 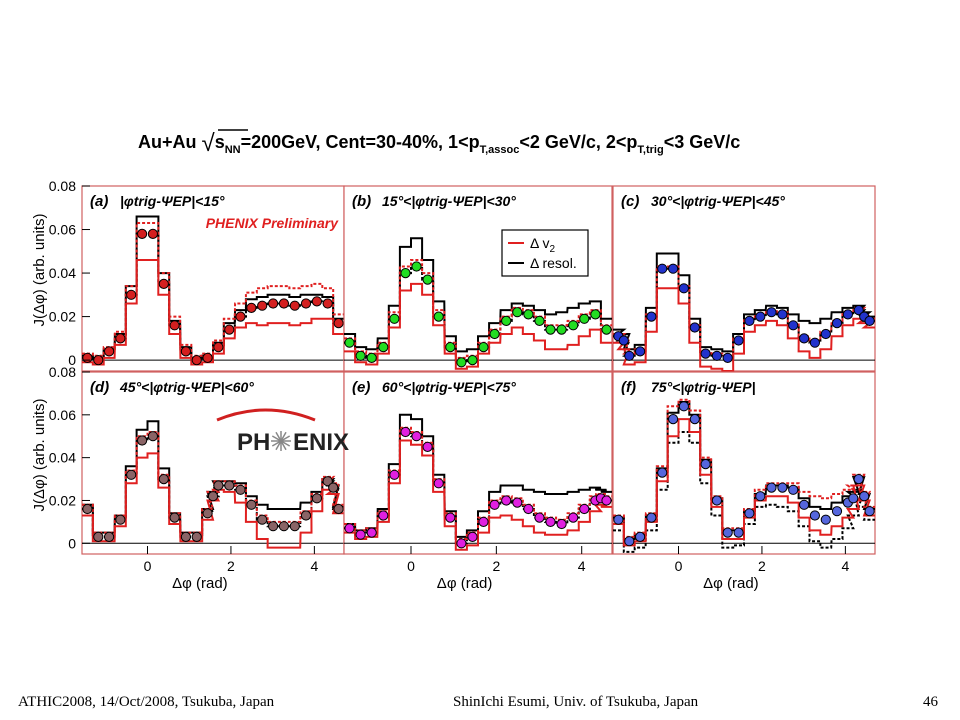 What do you see at coordinates (272, 223) in the screenshot?
I see `preliminary-label: PHENIX Preliminary` at bounding box center [272, 223].